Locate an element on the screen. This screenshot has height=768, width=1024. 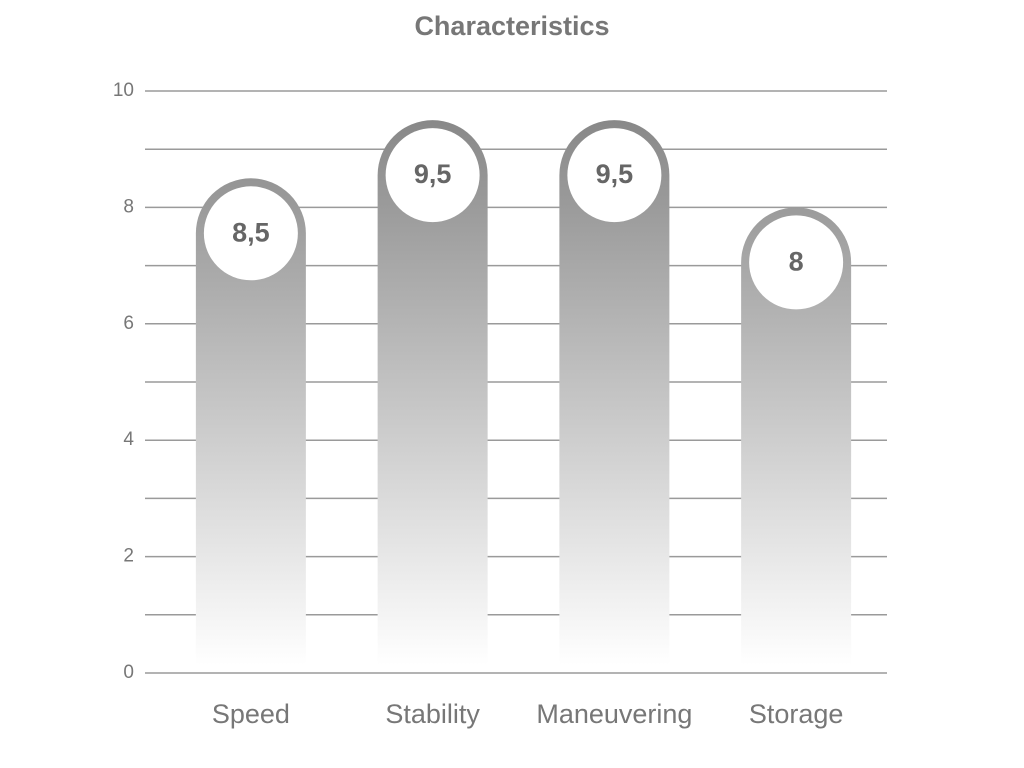
y-tick-label: 6 is located at coordinates (128, 323).